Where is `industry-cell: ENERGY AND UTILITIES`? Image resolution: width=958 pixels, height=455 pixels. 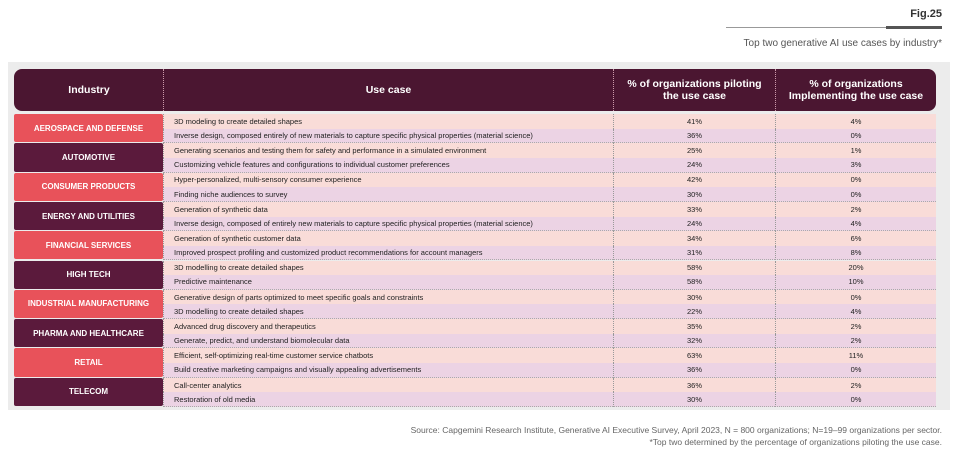 industry-cell: ENERGY AND UTILITIES is located at coordinates (88, 216).